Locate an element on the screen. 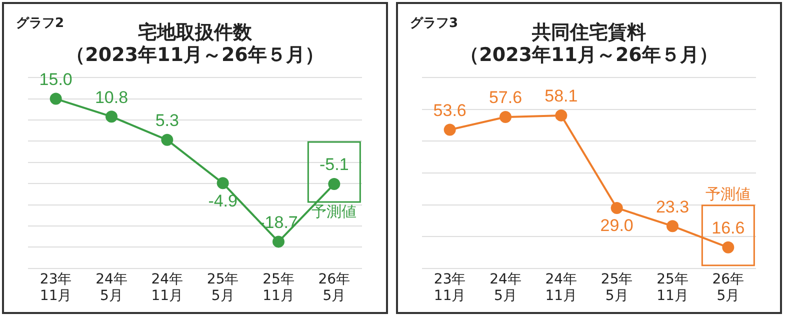  text: グラフ2 is located at coordinates (40, 23).